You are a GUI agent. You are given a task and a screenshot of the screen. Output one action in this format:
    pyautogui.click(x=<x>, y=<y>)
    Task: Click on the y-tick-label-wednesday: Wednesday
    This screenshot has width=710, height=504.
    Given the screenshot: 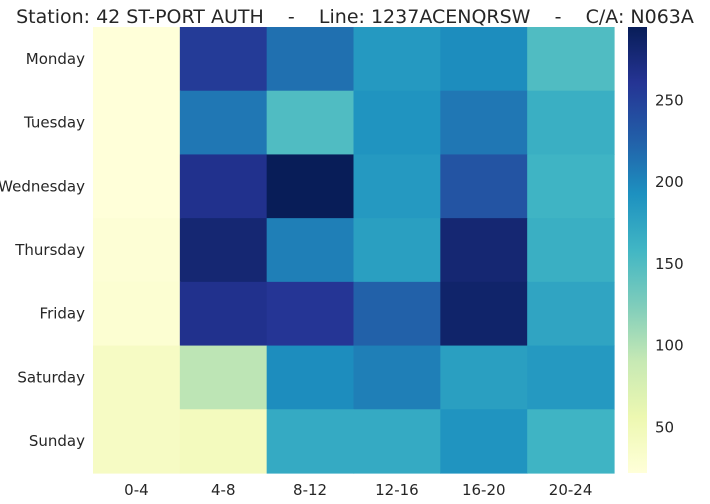 What is the action you would take?
    pyautogui.click(x=42, y=186)
    